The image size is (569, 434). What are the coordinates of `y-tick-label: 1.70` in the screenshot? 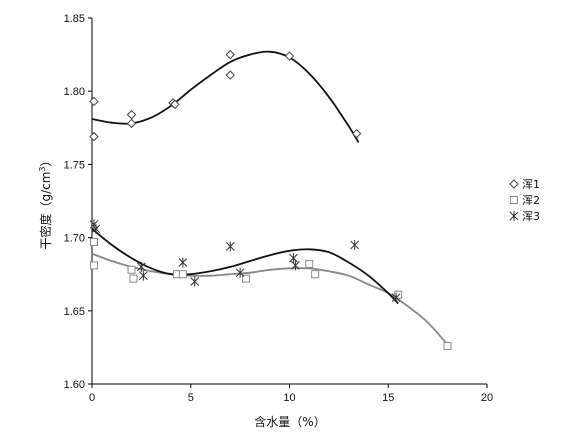 It's located at (74, 239).